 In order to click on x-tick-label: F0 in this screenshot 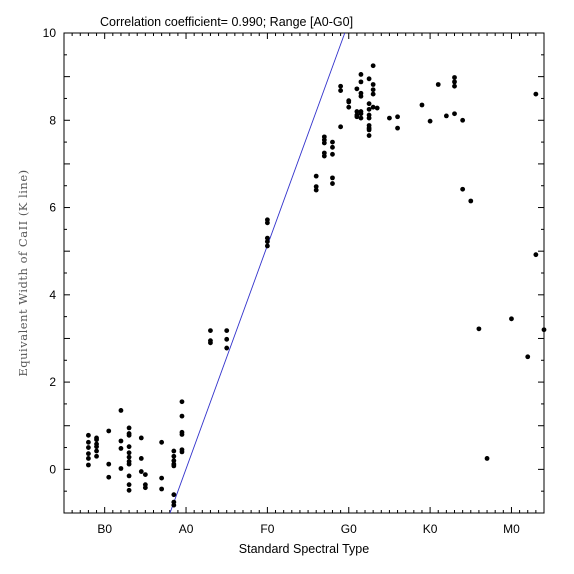, I will do `click(267, 529)`.